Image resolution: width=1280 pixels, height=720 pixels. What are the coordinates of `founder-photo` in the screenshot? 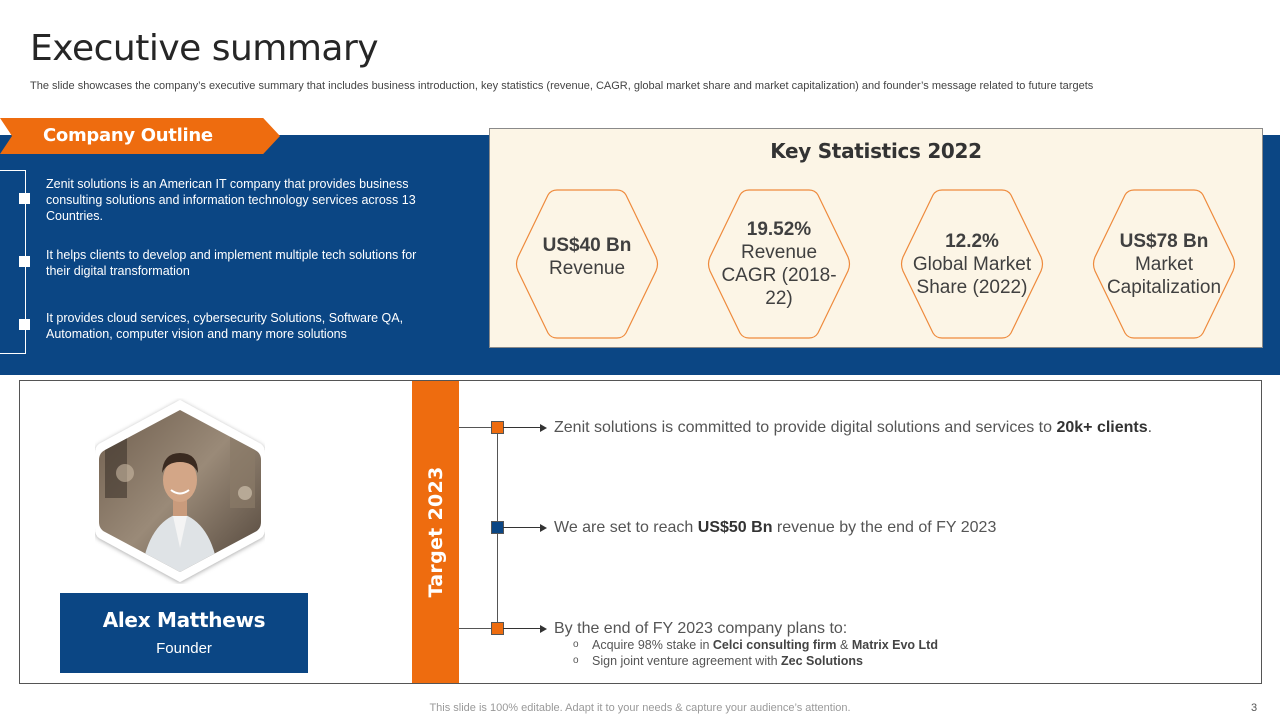 It's located at (180, 491).